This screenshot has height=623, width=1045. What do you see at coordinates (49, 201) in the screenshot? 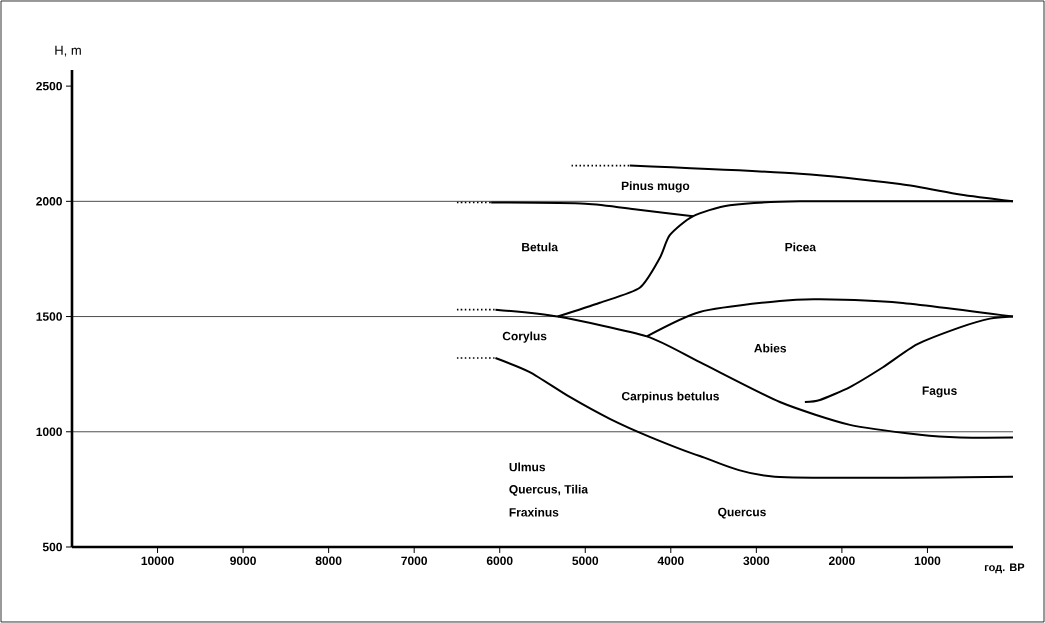
I see `y-tick-label: 2000` at bounding box center [49, 201].